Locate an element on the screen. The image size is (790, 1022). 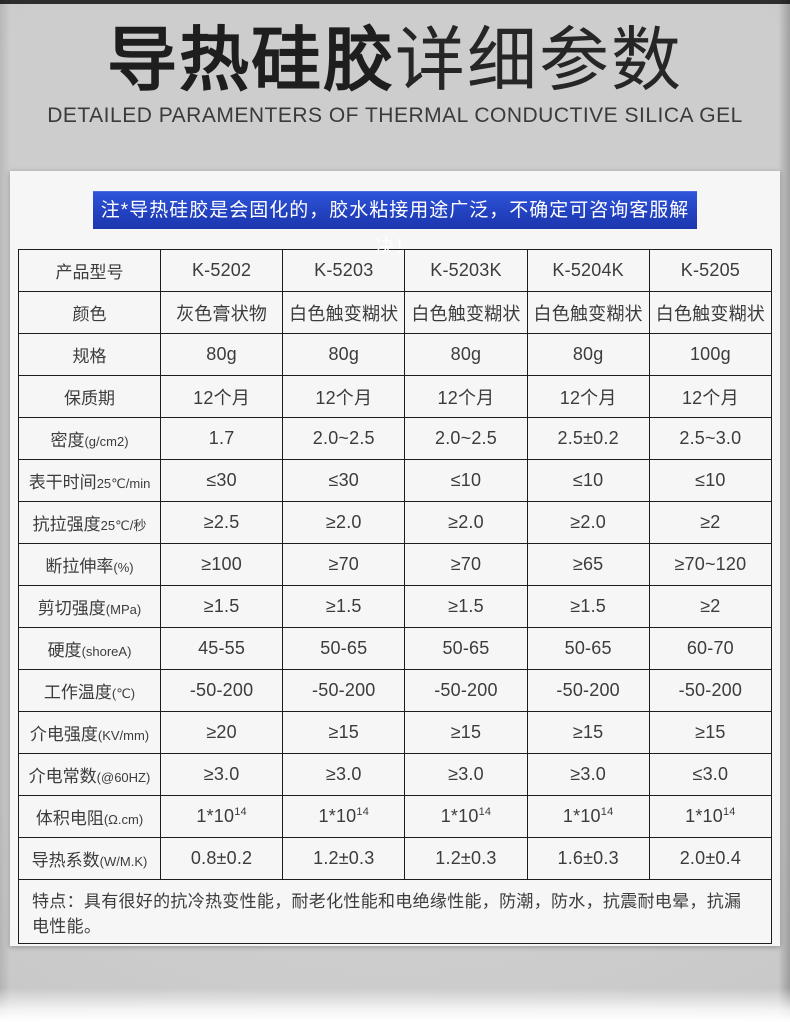
row-label: 体积电阻(Ω.cm) is located at coordinates (89, 816).